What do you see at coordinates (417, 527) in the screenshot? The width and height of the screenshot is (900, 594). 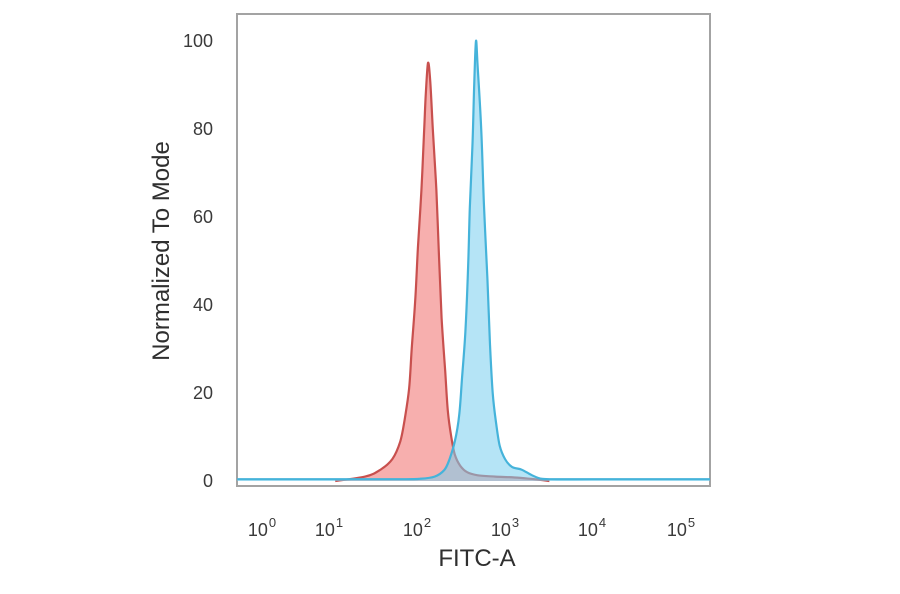 I see `x-tick-label-10e2: 10²` at bounding box center [417, 527].